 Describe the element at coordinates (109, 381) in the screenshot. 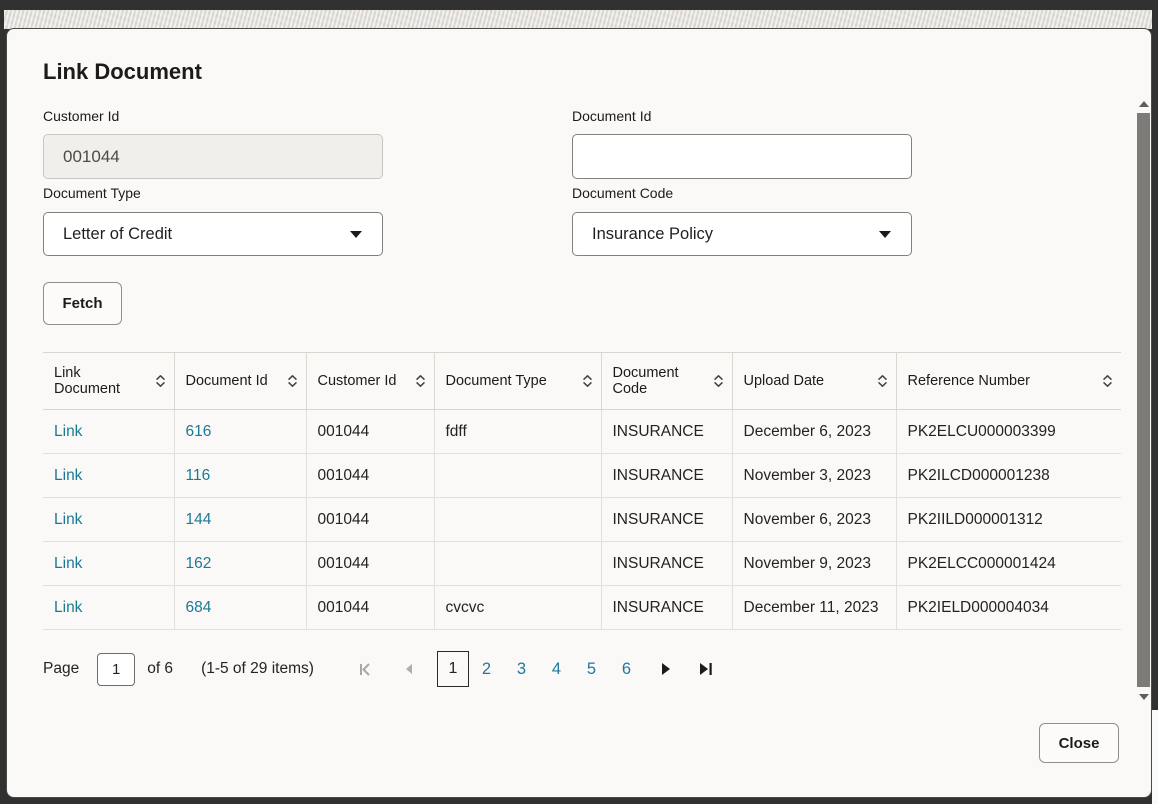

I see `column-header-link-document: Link Document` at that location.